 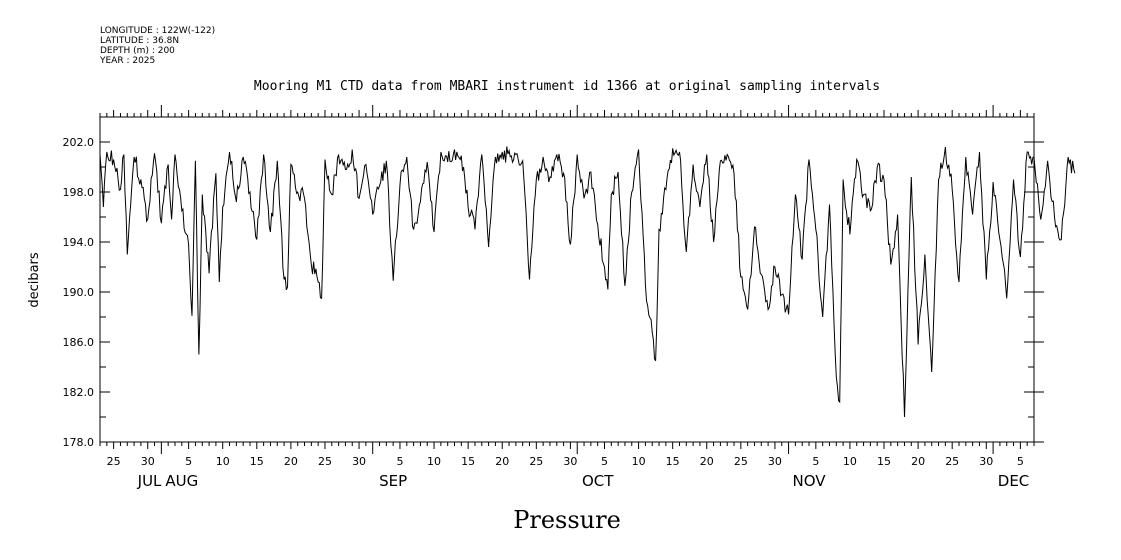 I want to click on month-label: NOV, so click(x=810, y=481).